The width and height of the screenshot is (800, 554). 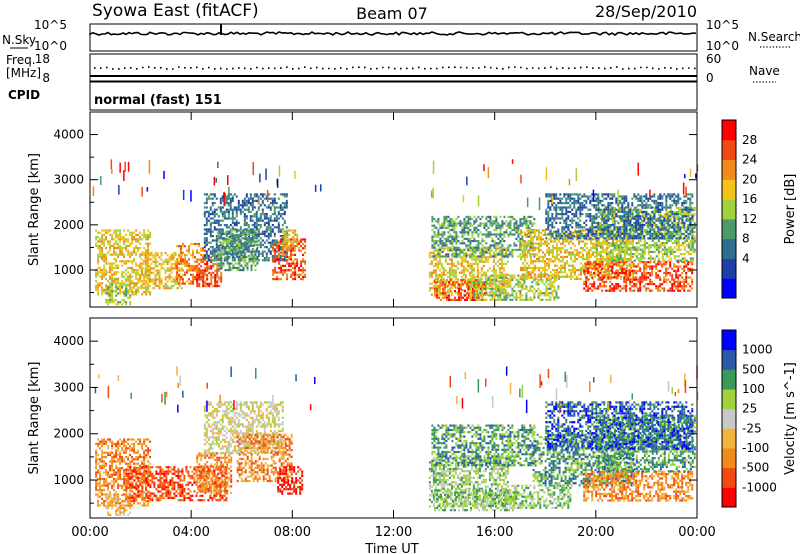 What do you see at coordinates (42, 59) in the screenshot?
I see `freq-tick-top: 18` at bounding box center [42, 59].